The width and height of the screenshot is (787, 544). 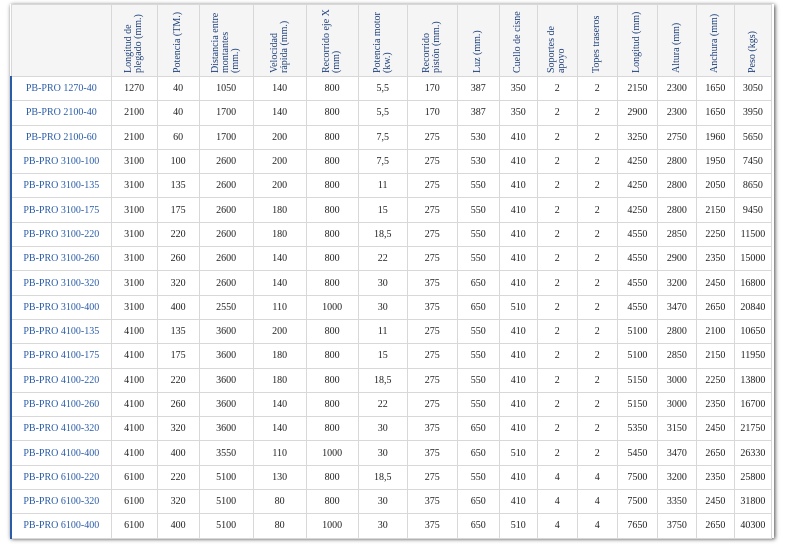 What do you see at coordinates (637, 283) in the screenshot?
I see `cell: 4550` at bounding box center [637, 283].